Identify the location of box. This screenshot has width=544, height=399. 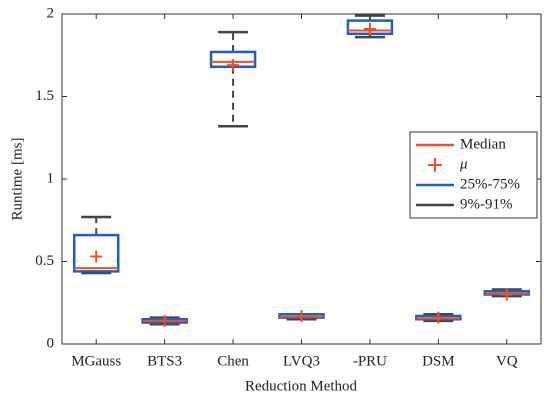
(96, 253).